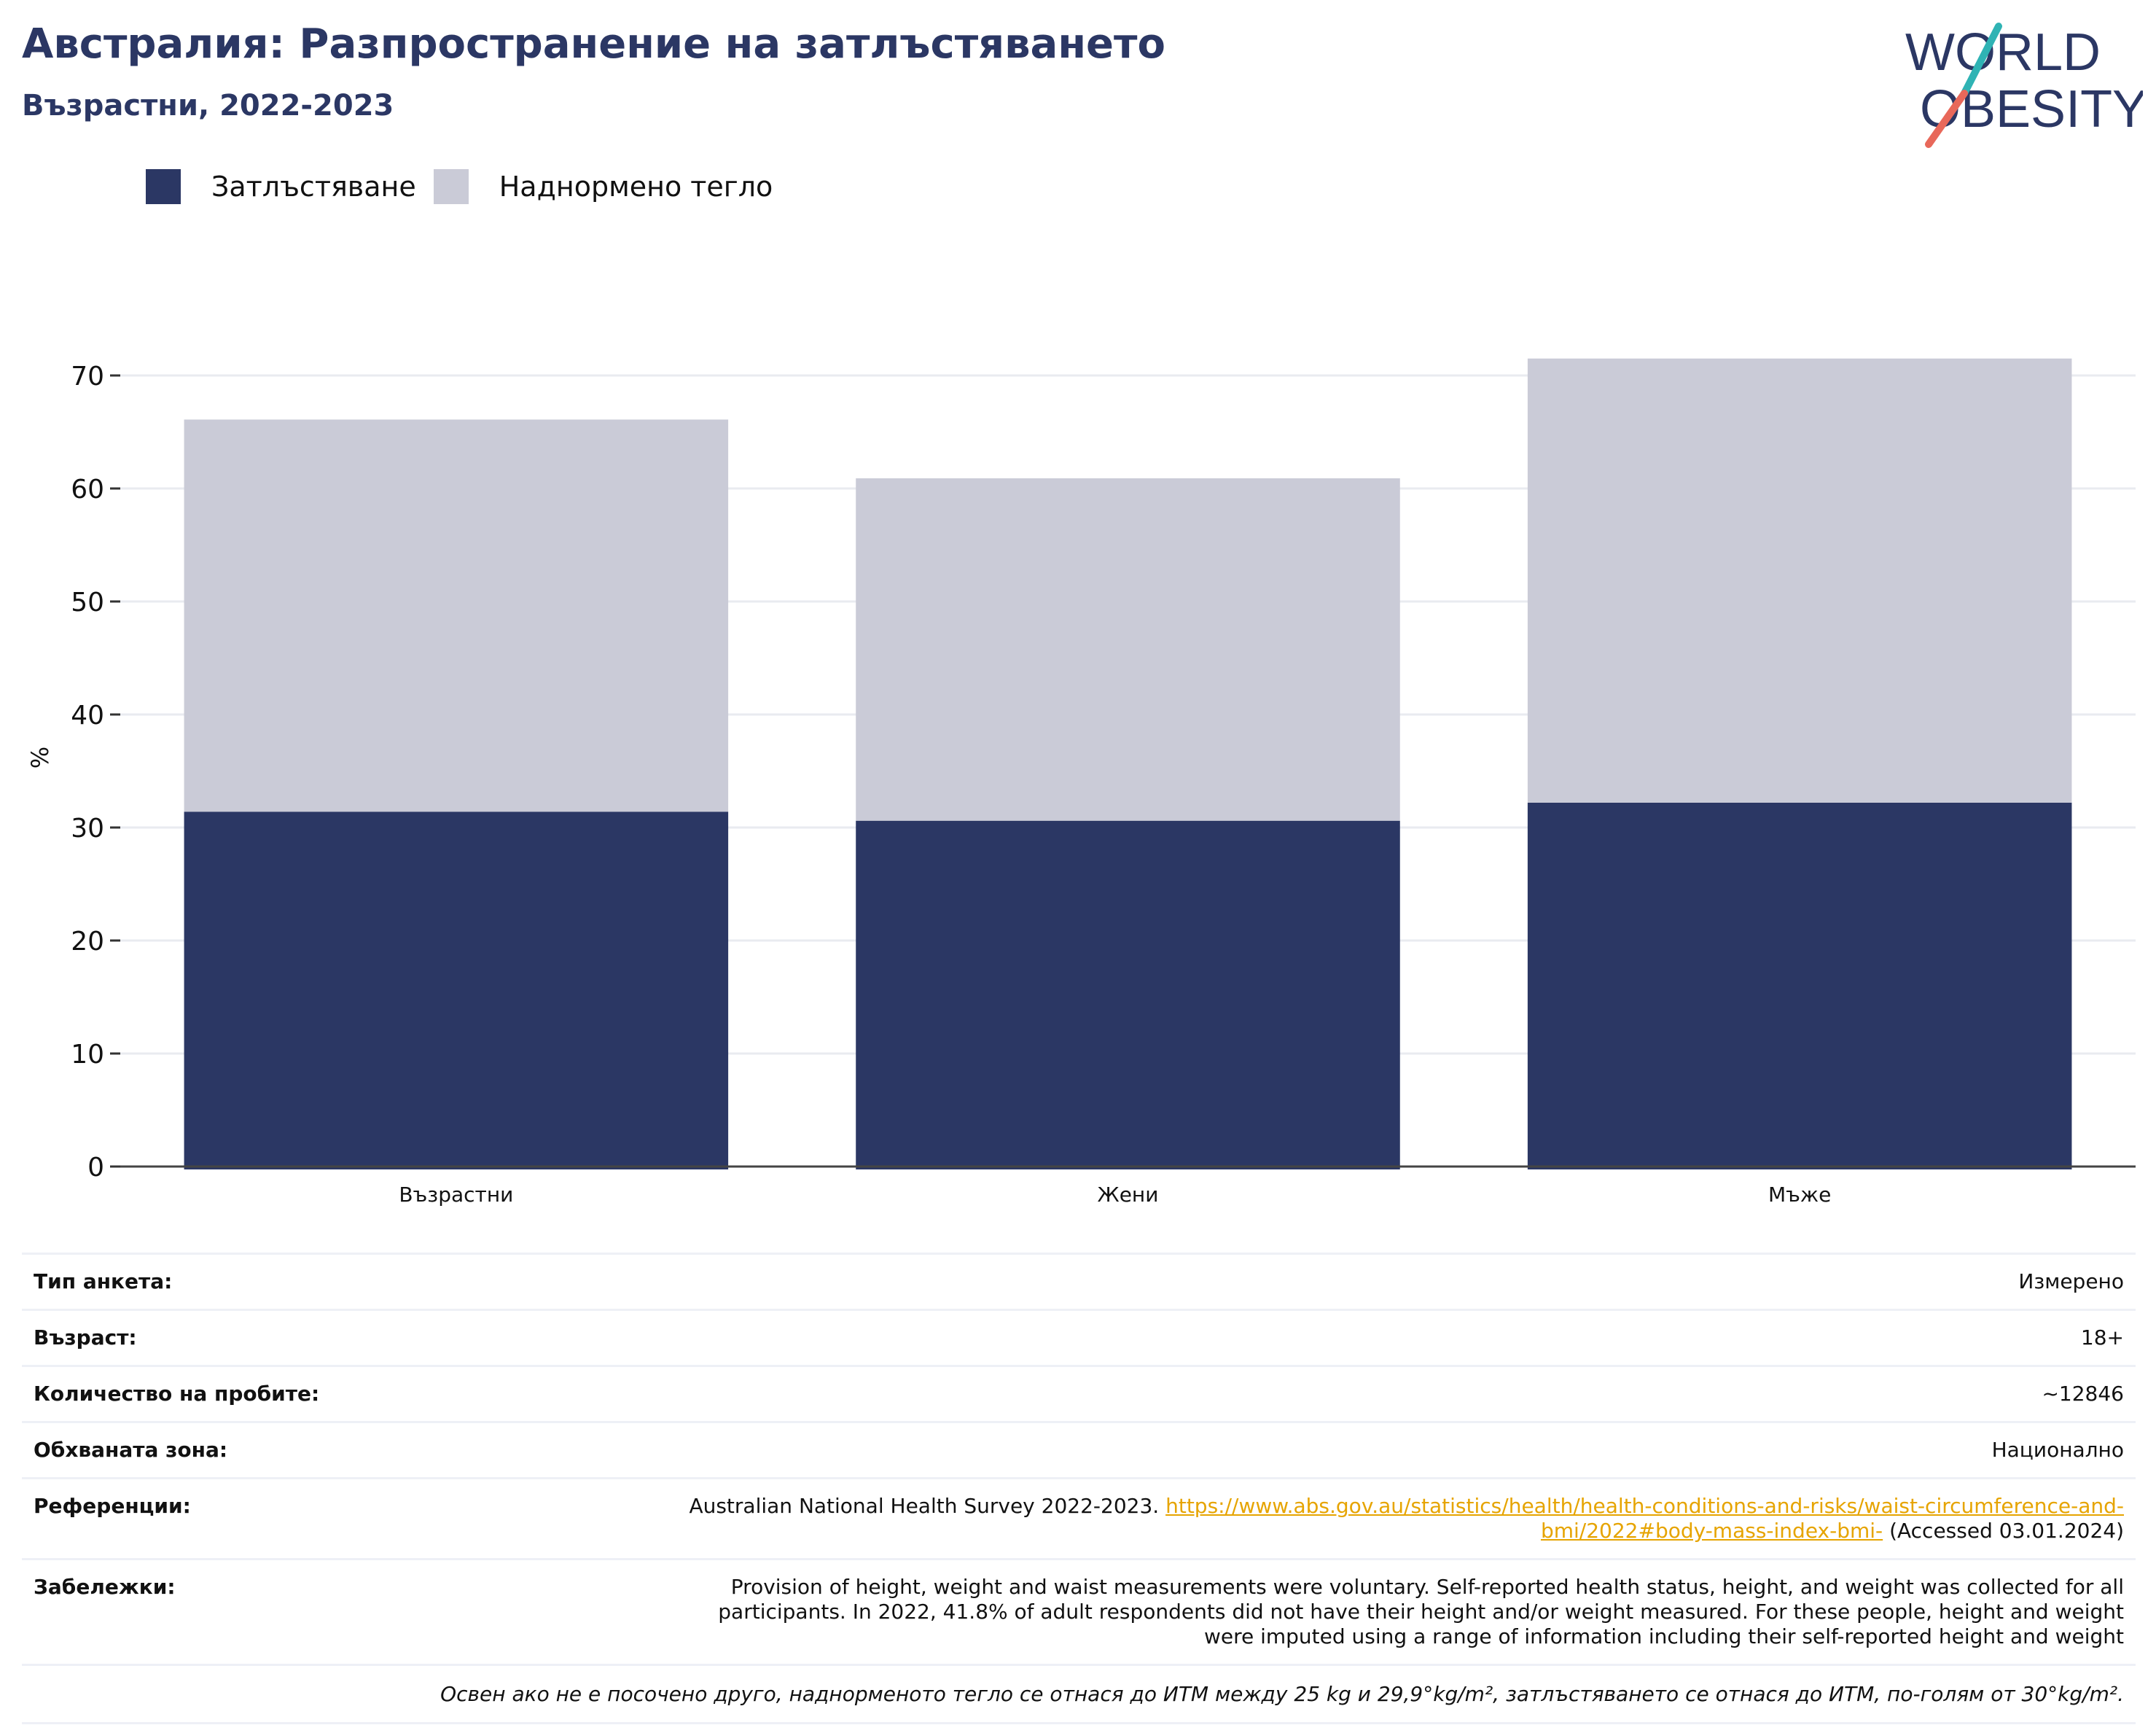 The height and width of the screenshot is (1725, 2156). Describe the element at coordinates (314, 187) in the screenshot. I see `legend-label-obesity: Затлъстяване` at that location.